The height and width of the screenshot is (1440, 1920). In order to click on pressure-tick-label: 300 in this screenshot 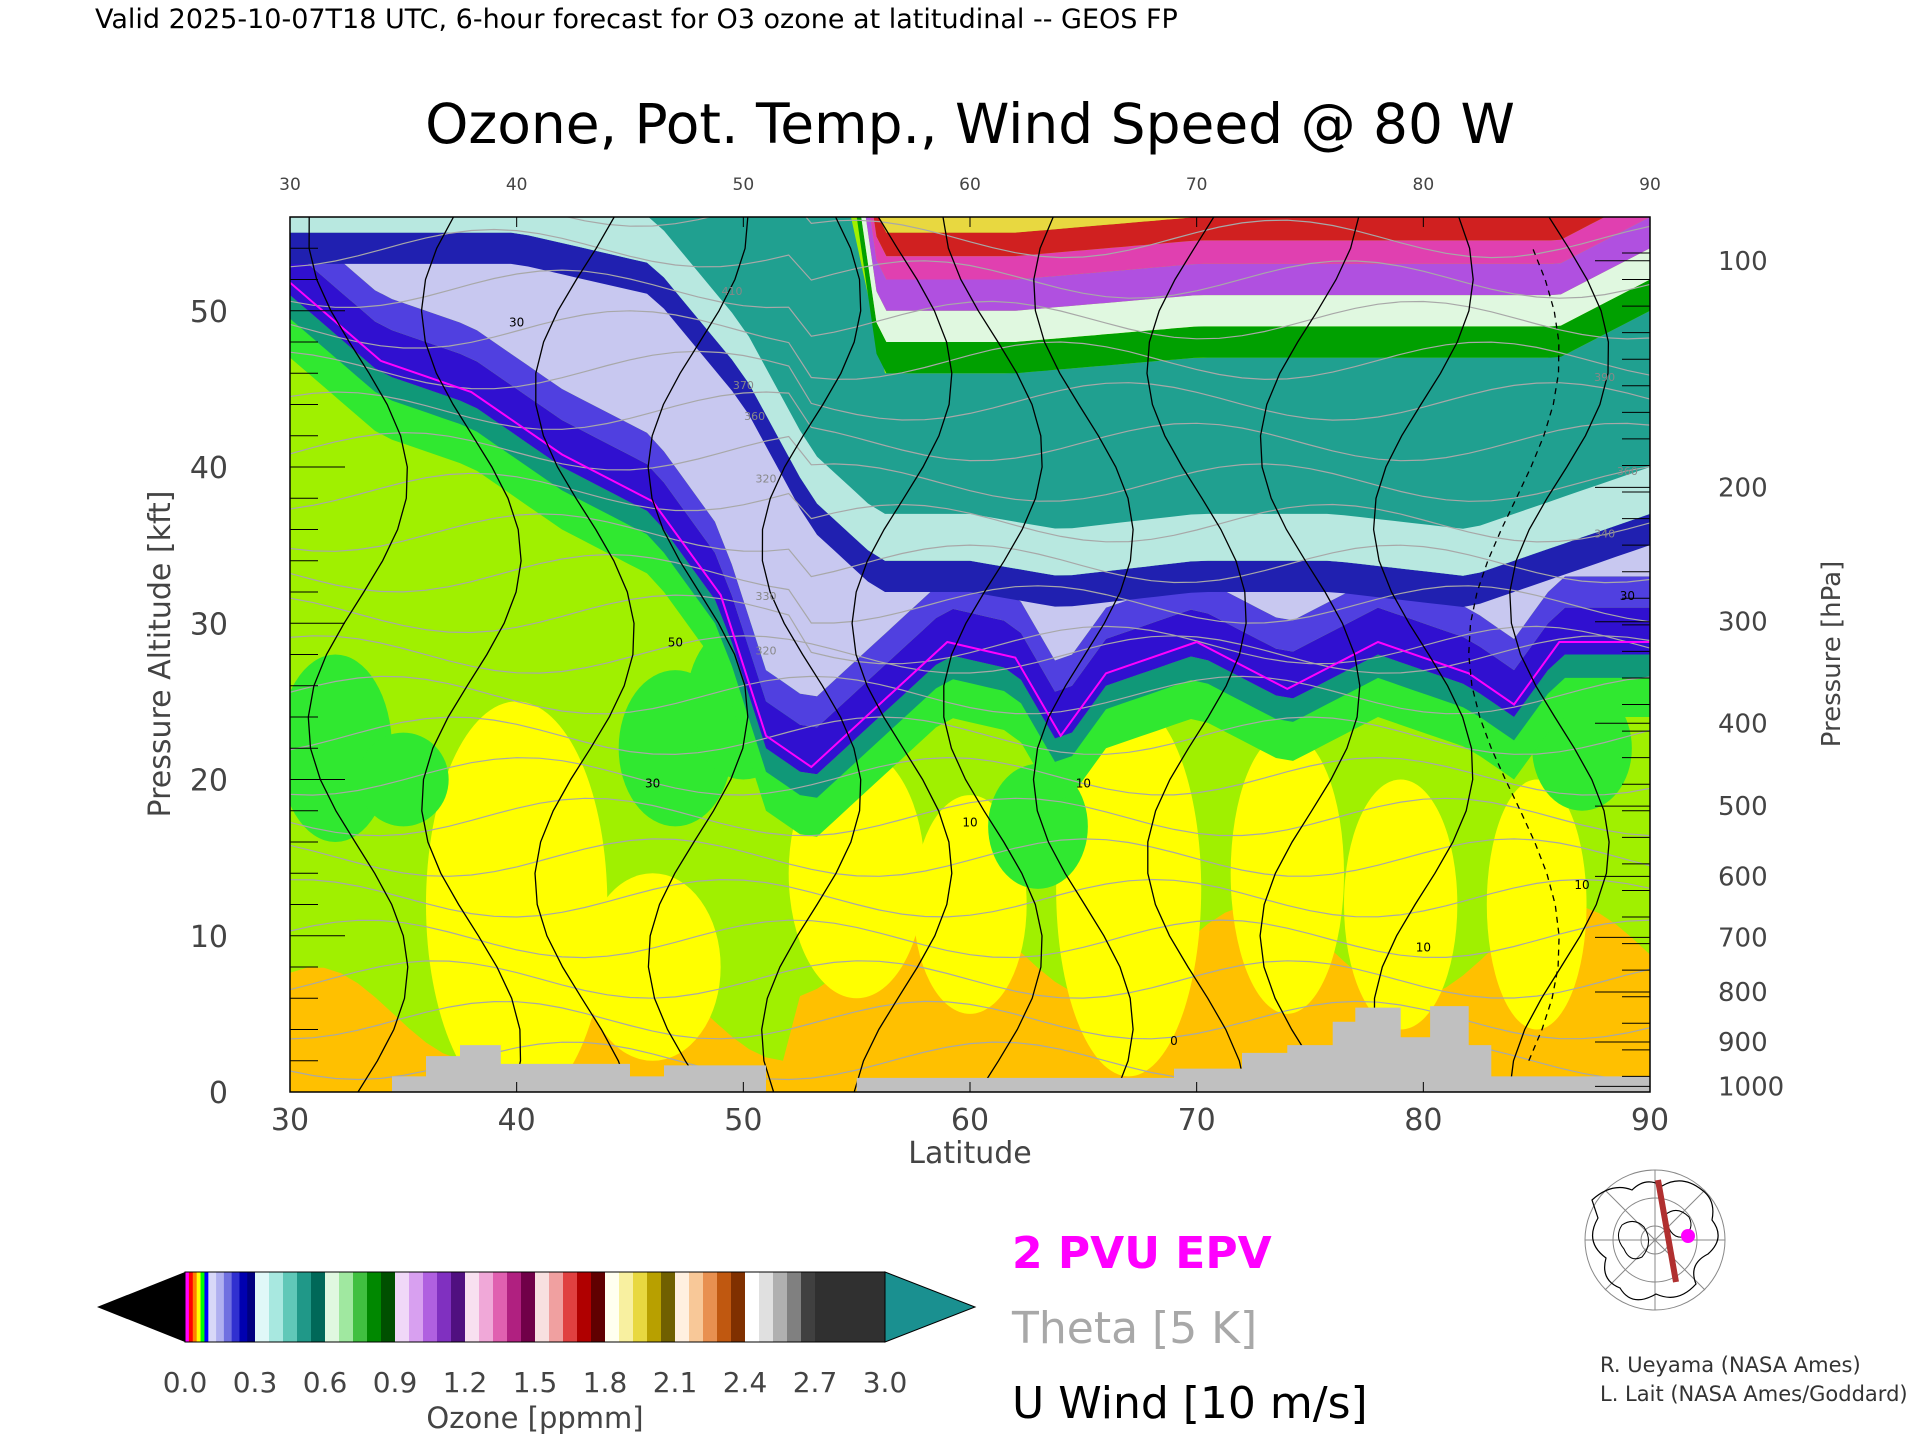, I will do `click(1743, 623)`.